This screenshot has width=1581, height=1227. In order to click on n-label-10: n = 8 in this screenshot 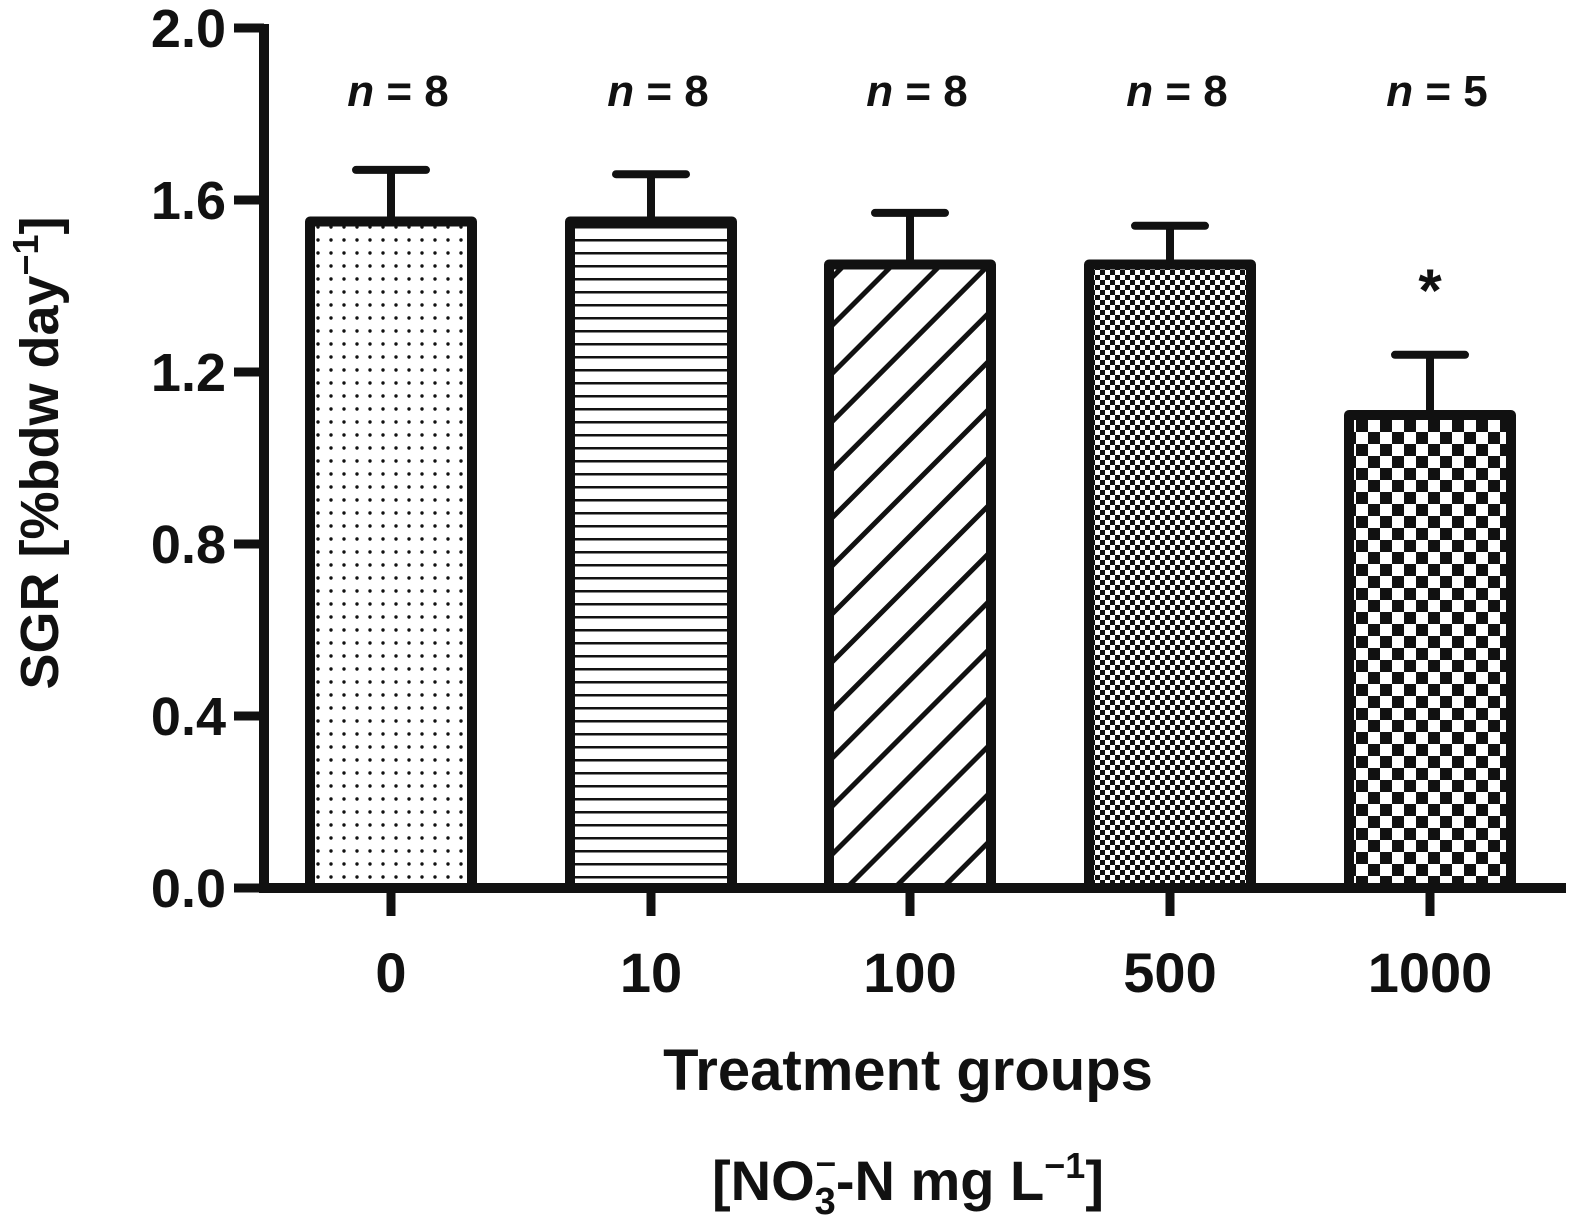, I will do `click(658, 91)`.